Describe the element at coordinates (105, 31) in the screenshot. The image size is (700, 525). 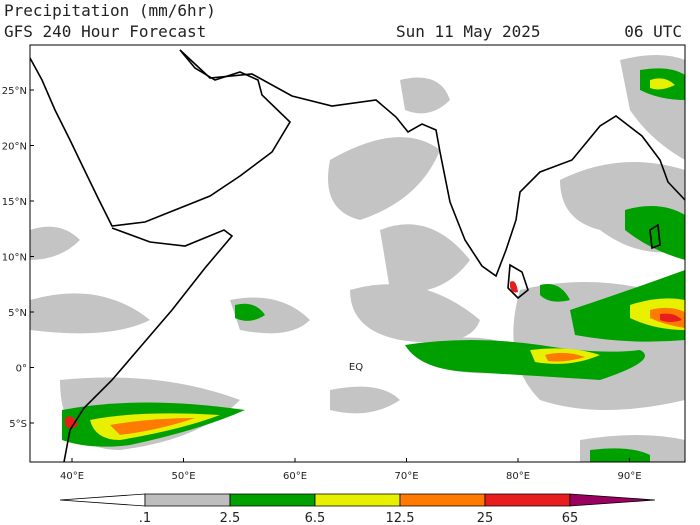
I see `subtitle: GFS 240 Hour Forecast` at that location.